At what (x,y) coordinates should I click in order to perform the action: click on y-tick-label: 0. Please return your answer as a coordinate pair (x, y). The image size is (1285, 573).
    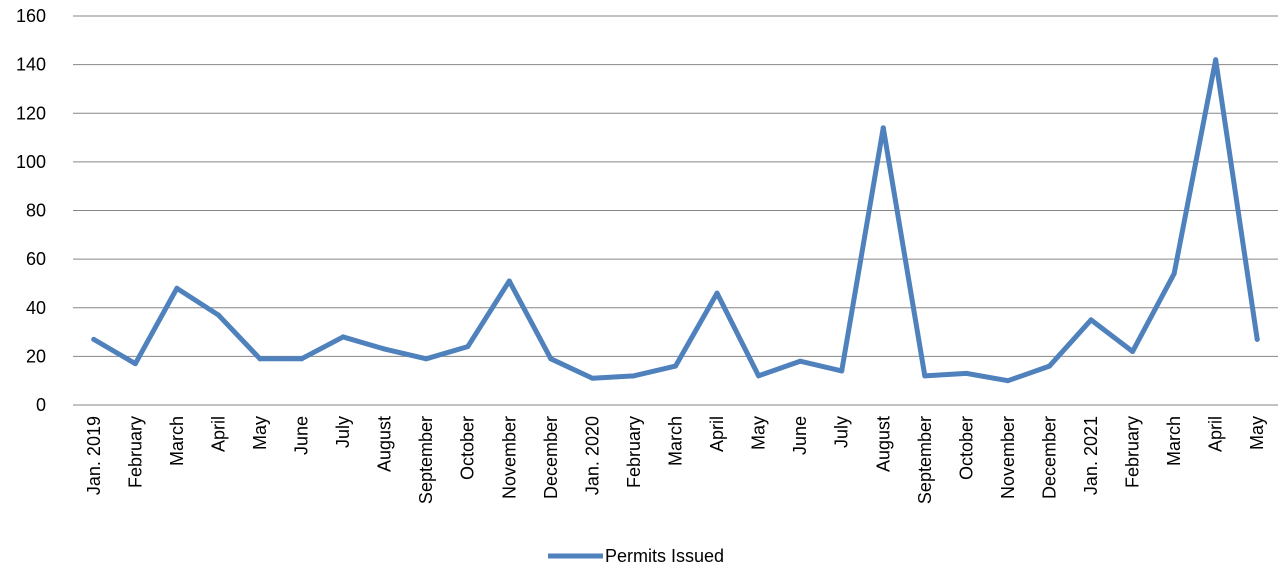
    Looking at the image, I should click on (41, 405).